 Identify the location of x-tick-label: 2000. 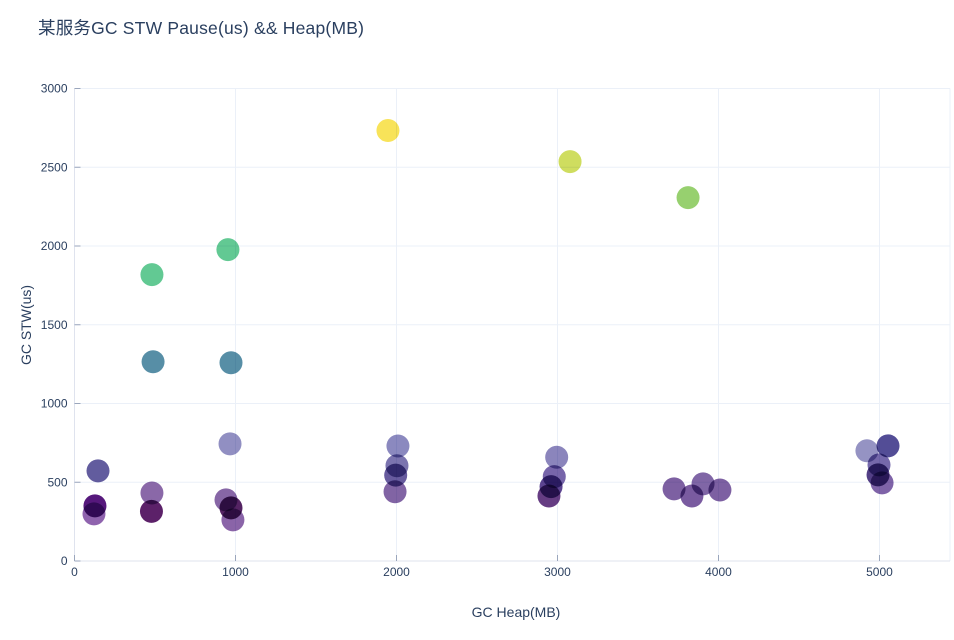
(396, 572).